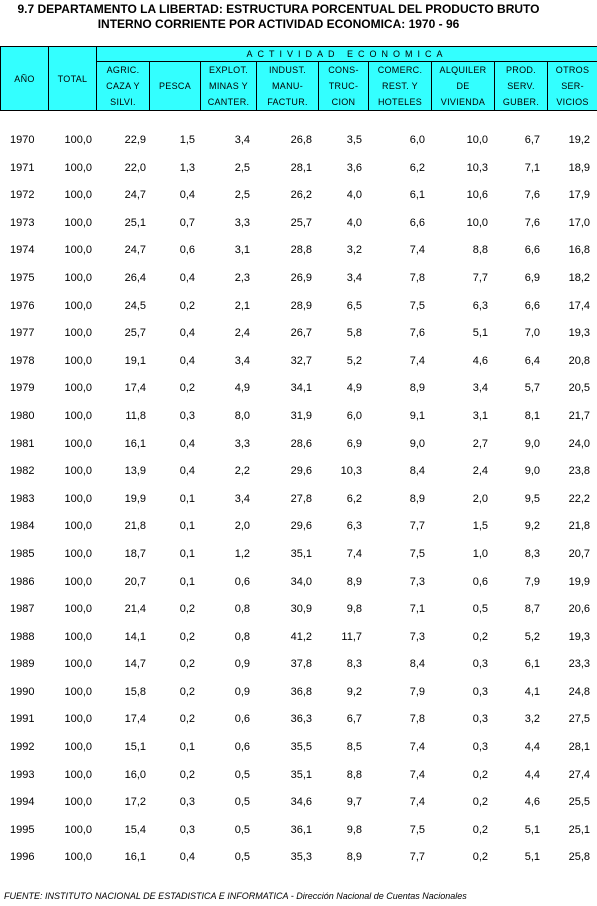  I want to click on table-cell: 1988, so click(22, 636).